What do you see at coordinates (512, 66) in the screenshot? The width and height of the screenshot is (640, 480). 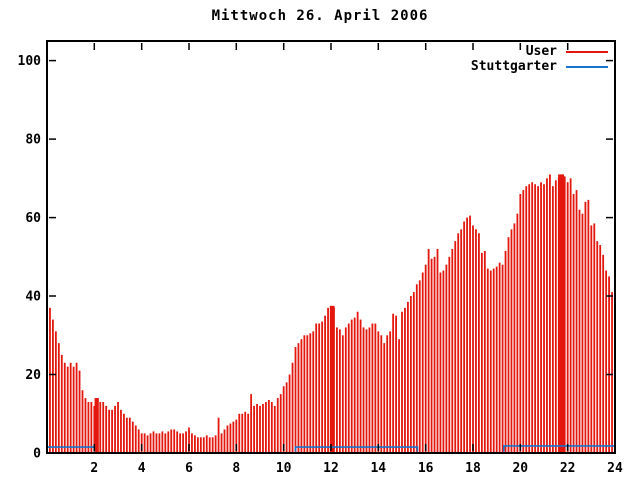 I see `legend-item-stuttgarter: Stuttgarter` at bounding box center [512, 66].